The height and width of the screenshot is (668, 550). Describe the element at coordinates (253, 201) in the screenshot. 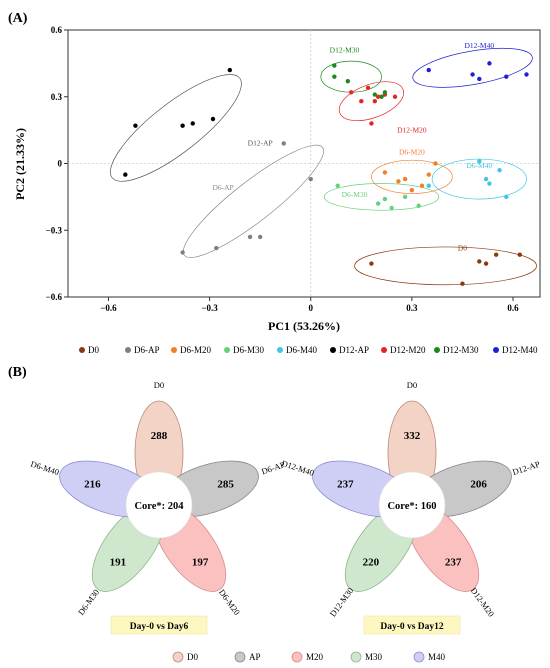

I see `ellipse-d6-ap` at that location.